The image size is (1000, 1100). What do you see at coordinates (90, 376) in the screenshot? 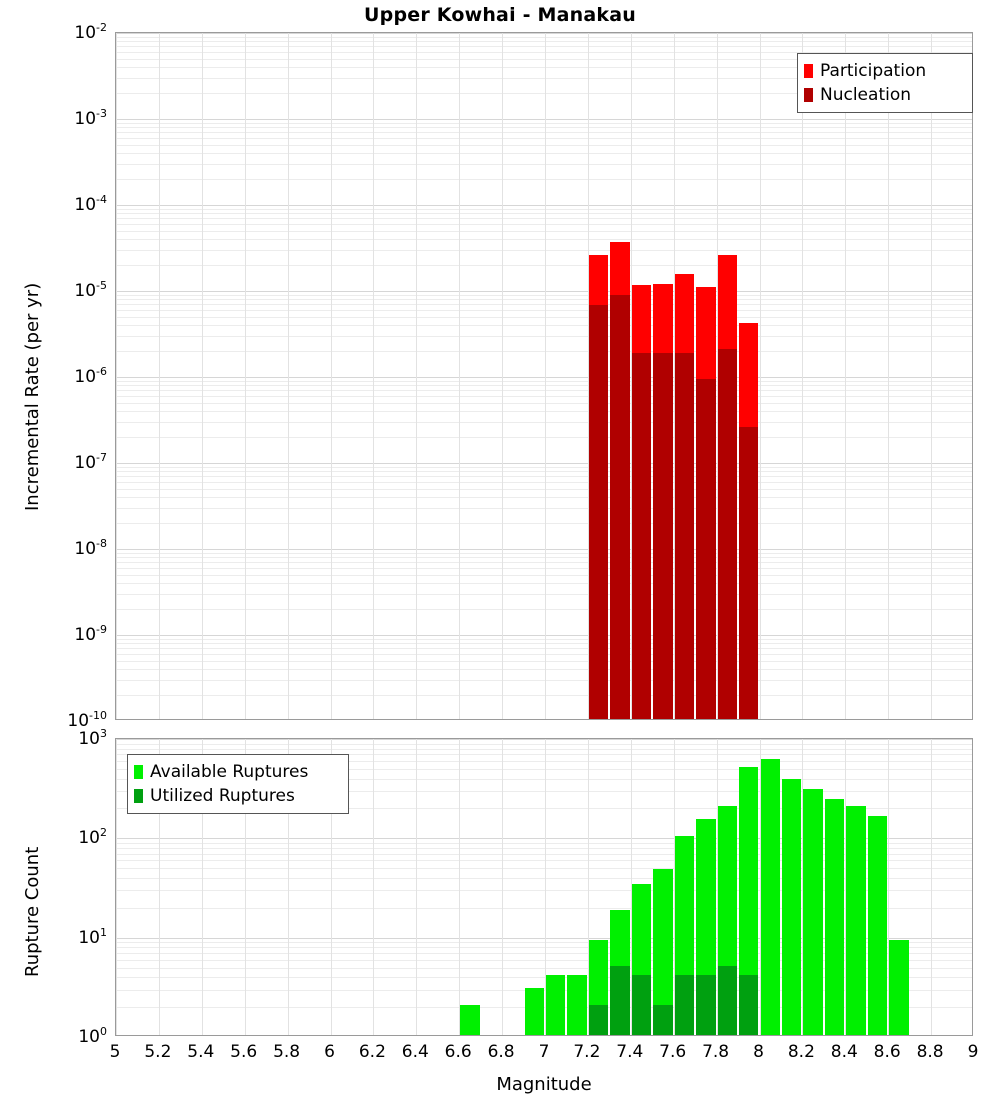
I see `y-tick-label: 10⁻⁶` at bounding box center [90, 376].